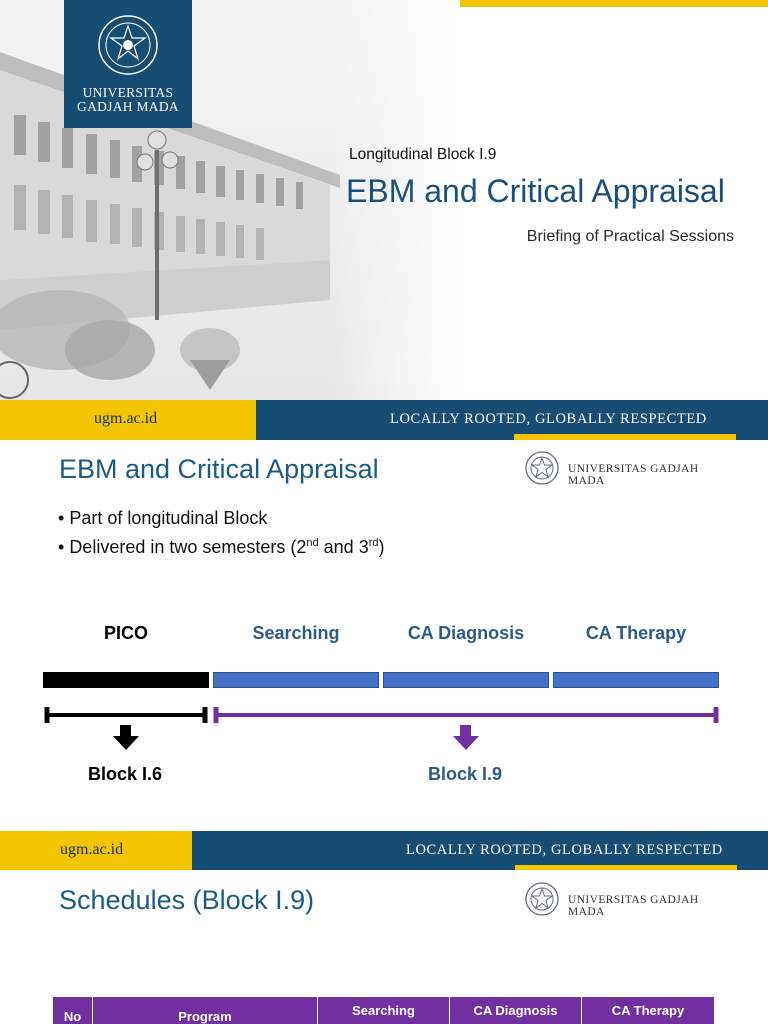 This screenshot has height=1024, width=768. I want to click on block-label-i9: Block I.9, so click(465, 774).